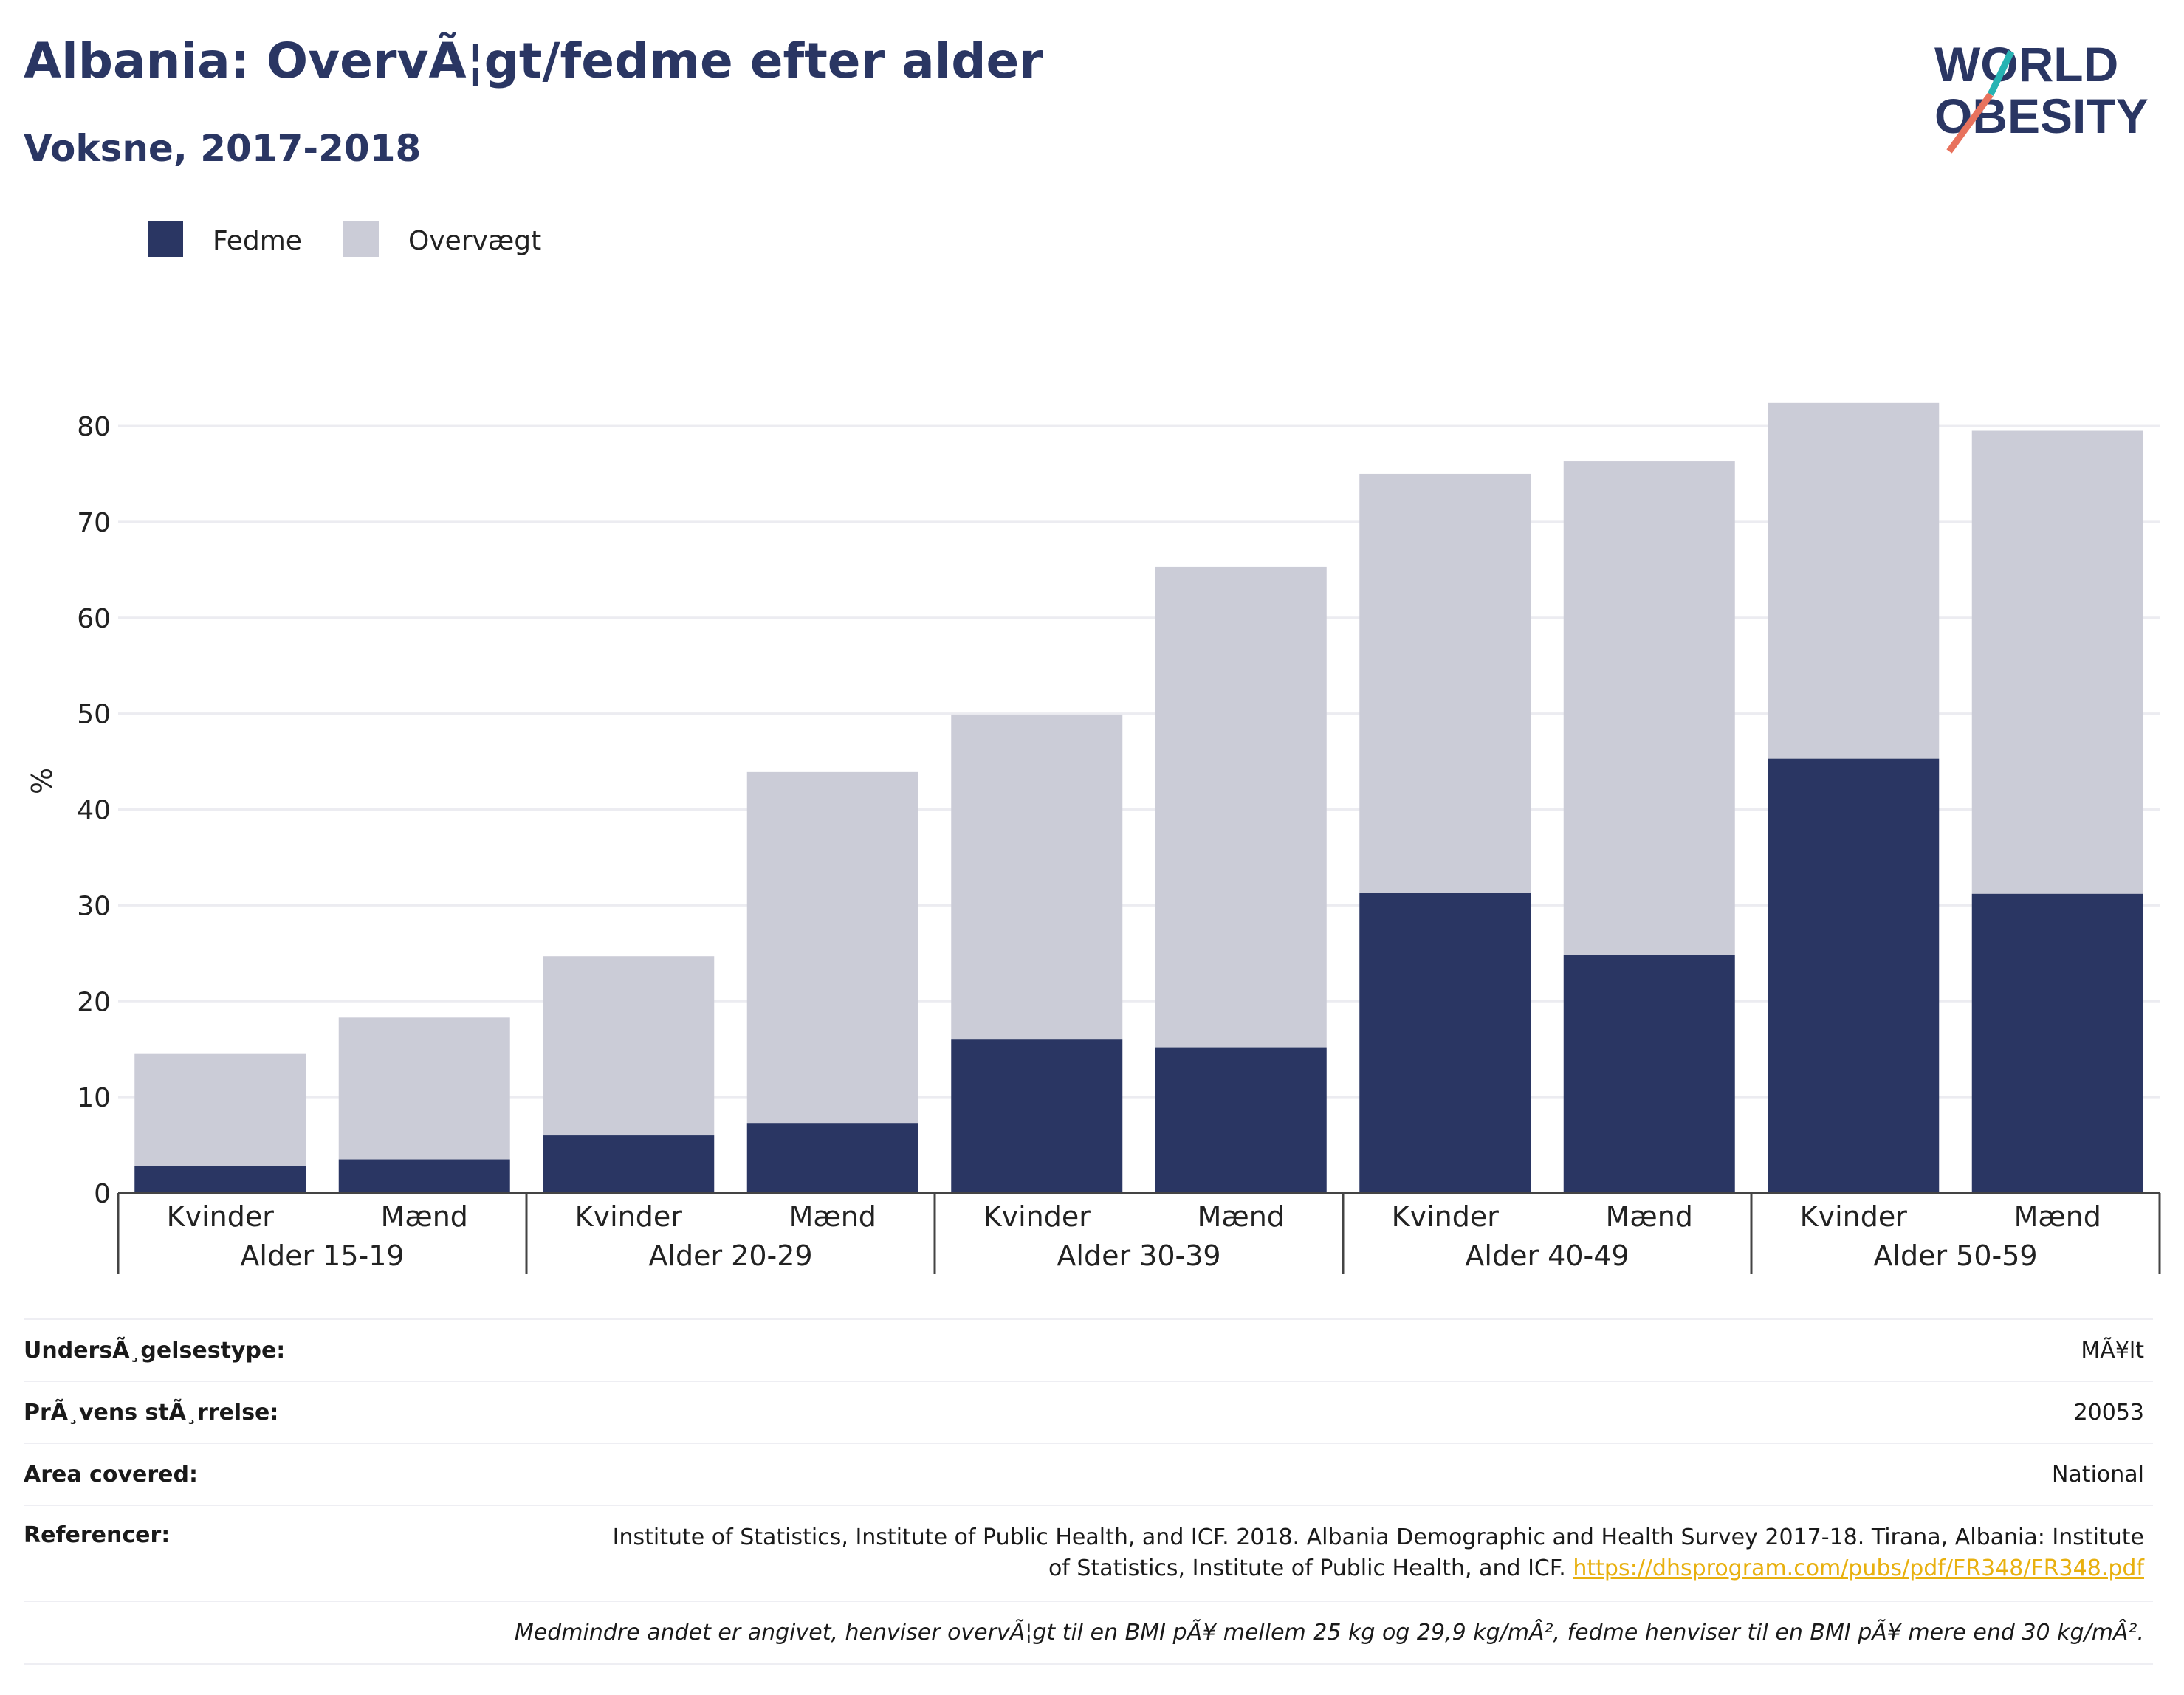 The image size is (2184, 1695). I want to click on chart-title: Albania: OvervÃ¦gt/fedme efter alder, so click(533, 60).